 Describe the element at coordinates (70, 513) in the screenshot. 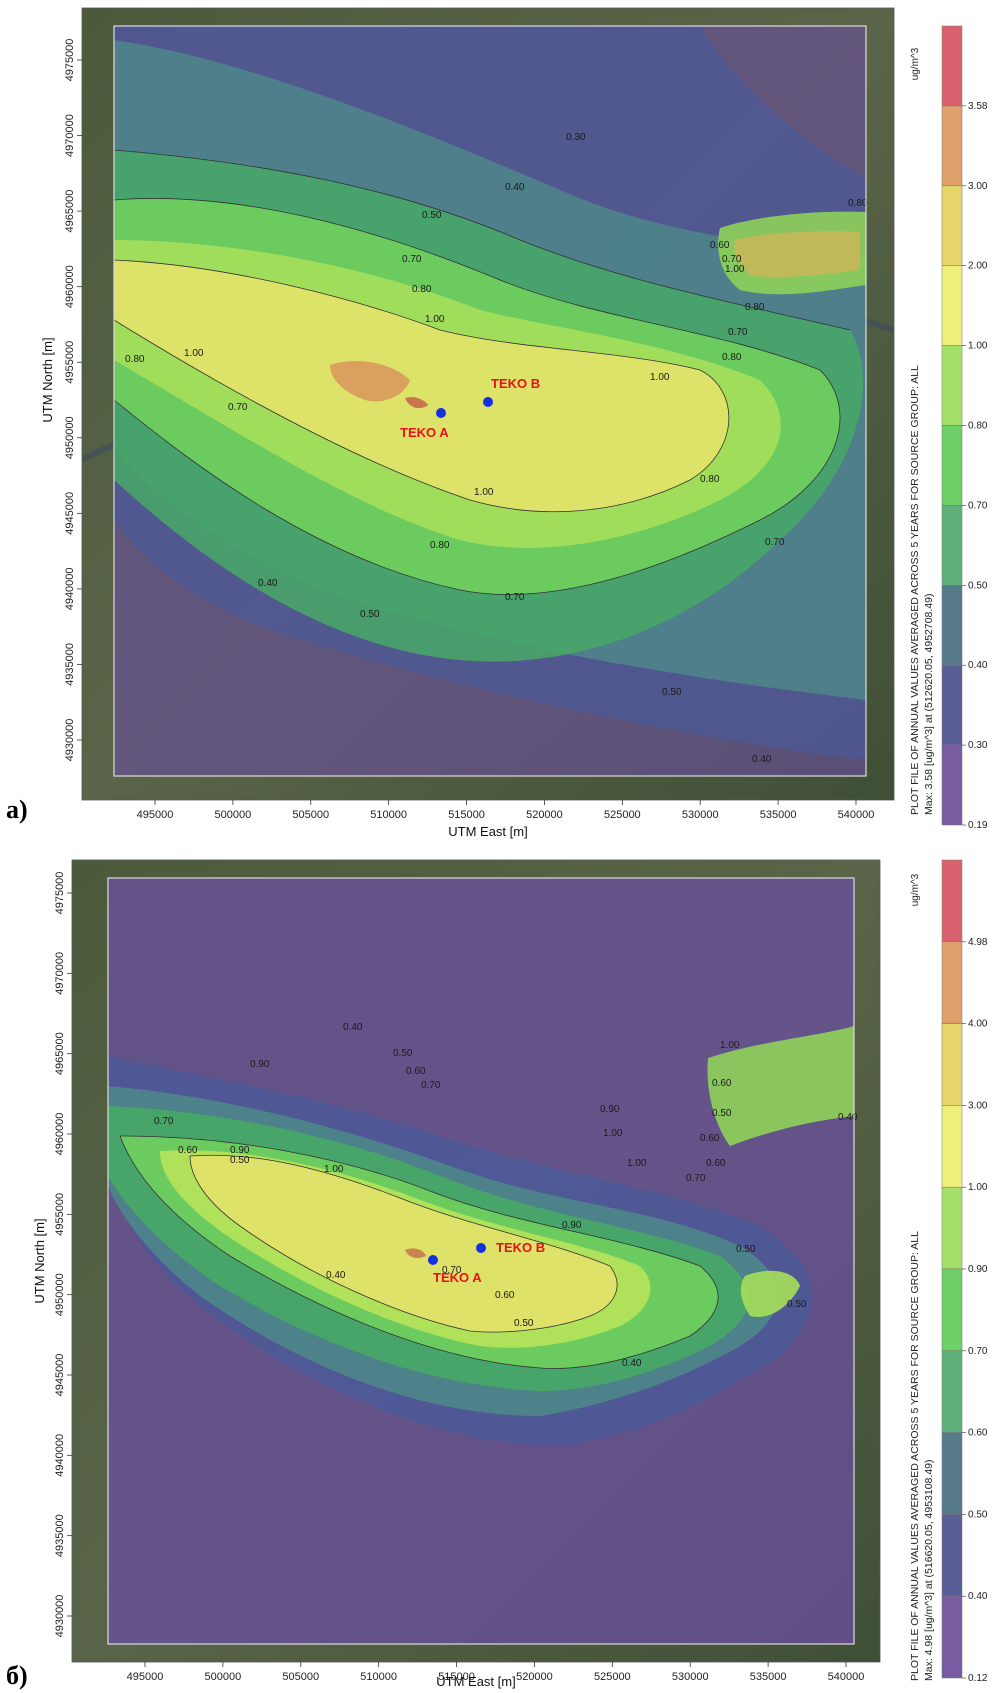

I see `y-tick-label: 4945000` at that location.